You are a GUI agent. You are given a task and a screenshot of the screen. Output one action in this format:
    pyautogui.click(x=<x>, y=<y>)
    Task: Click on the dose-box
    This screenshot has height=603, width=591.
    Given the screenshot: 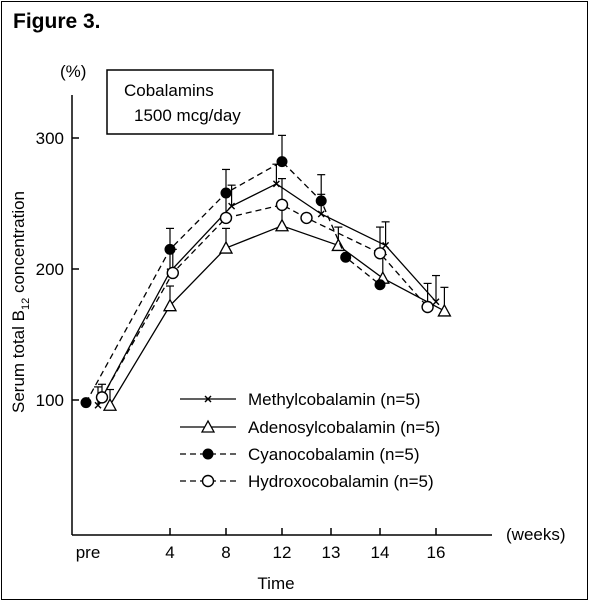 What is the action you would take?
    pyautogui.click(x=190, y=102)
    